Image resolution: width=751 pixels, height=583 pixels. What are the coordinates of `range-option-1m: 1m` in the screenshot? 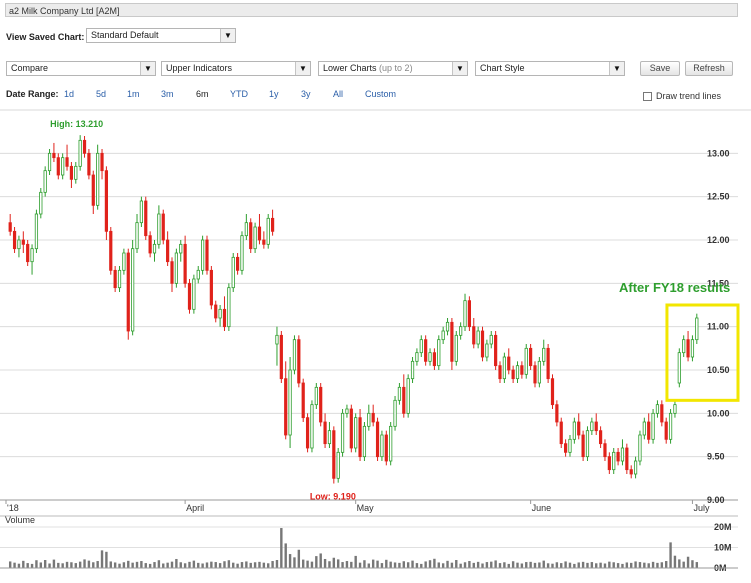 It's located at (133, 94).